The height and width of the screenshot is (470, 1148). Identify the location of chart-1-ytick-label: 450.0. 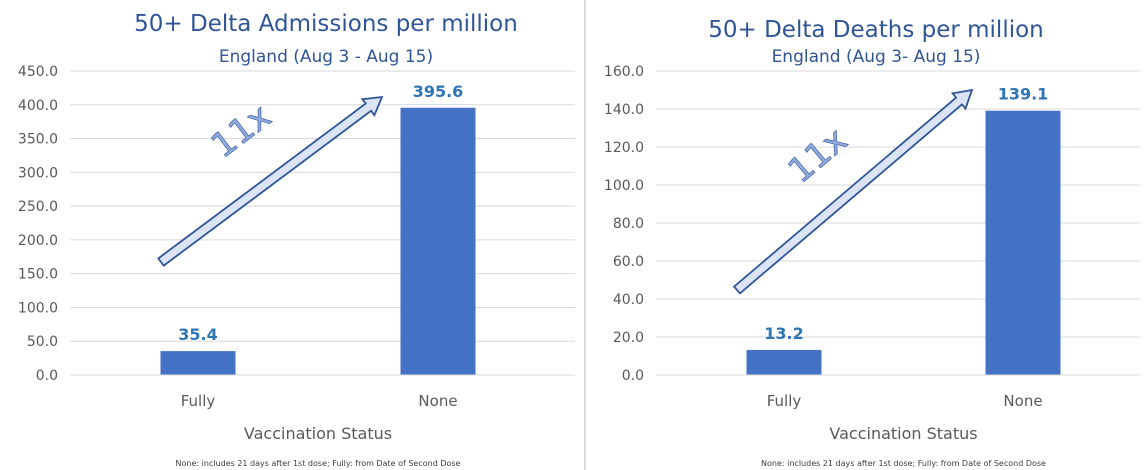
(38, 72).